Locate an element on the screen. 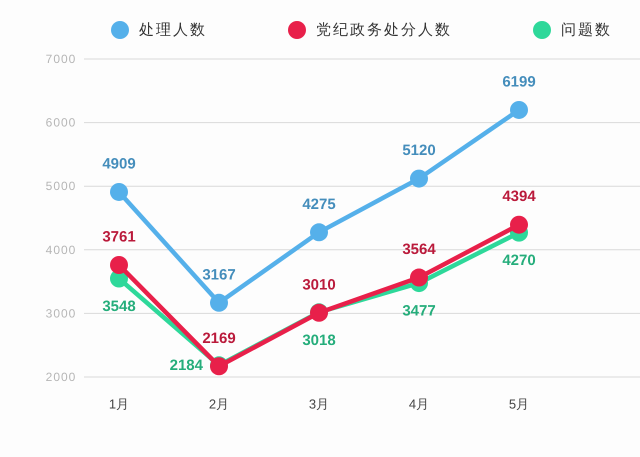 Image resolution: width=640 pixels, height=457 pixels. data-label: 6199 is located at coordinates (519, 81).